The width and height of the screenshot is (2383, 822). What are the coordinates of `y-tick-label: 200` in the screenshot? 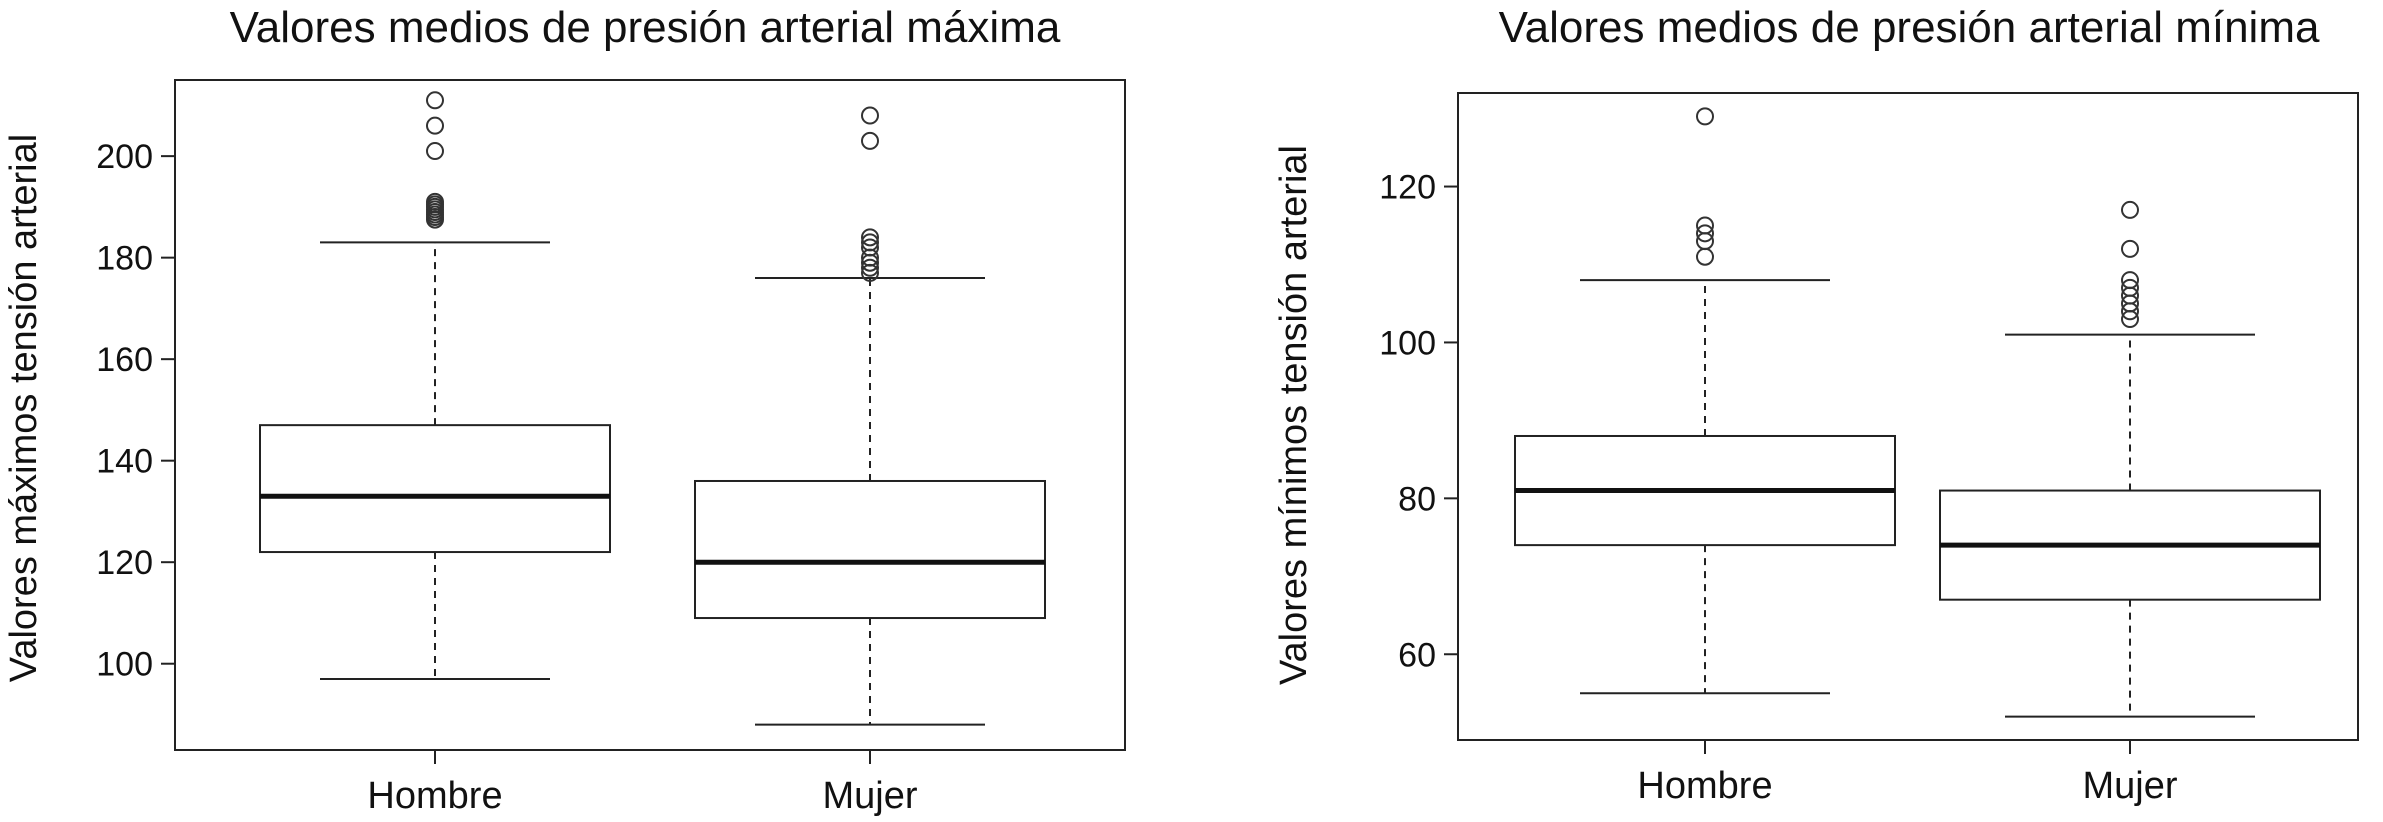 It's located at (124, 157).